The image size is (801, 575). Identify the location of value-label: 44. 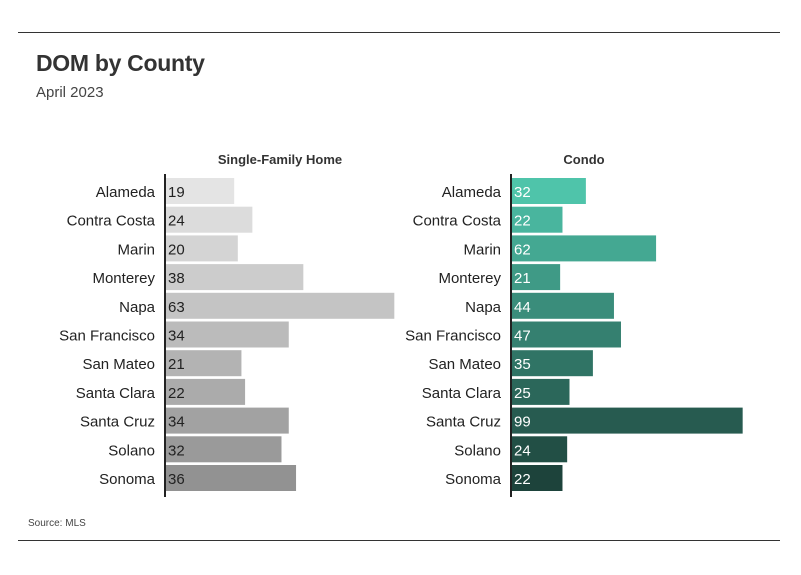
(522, 307).